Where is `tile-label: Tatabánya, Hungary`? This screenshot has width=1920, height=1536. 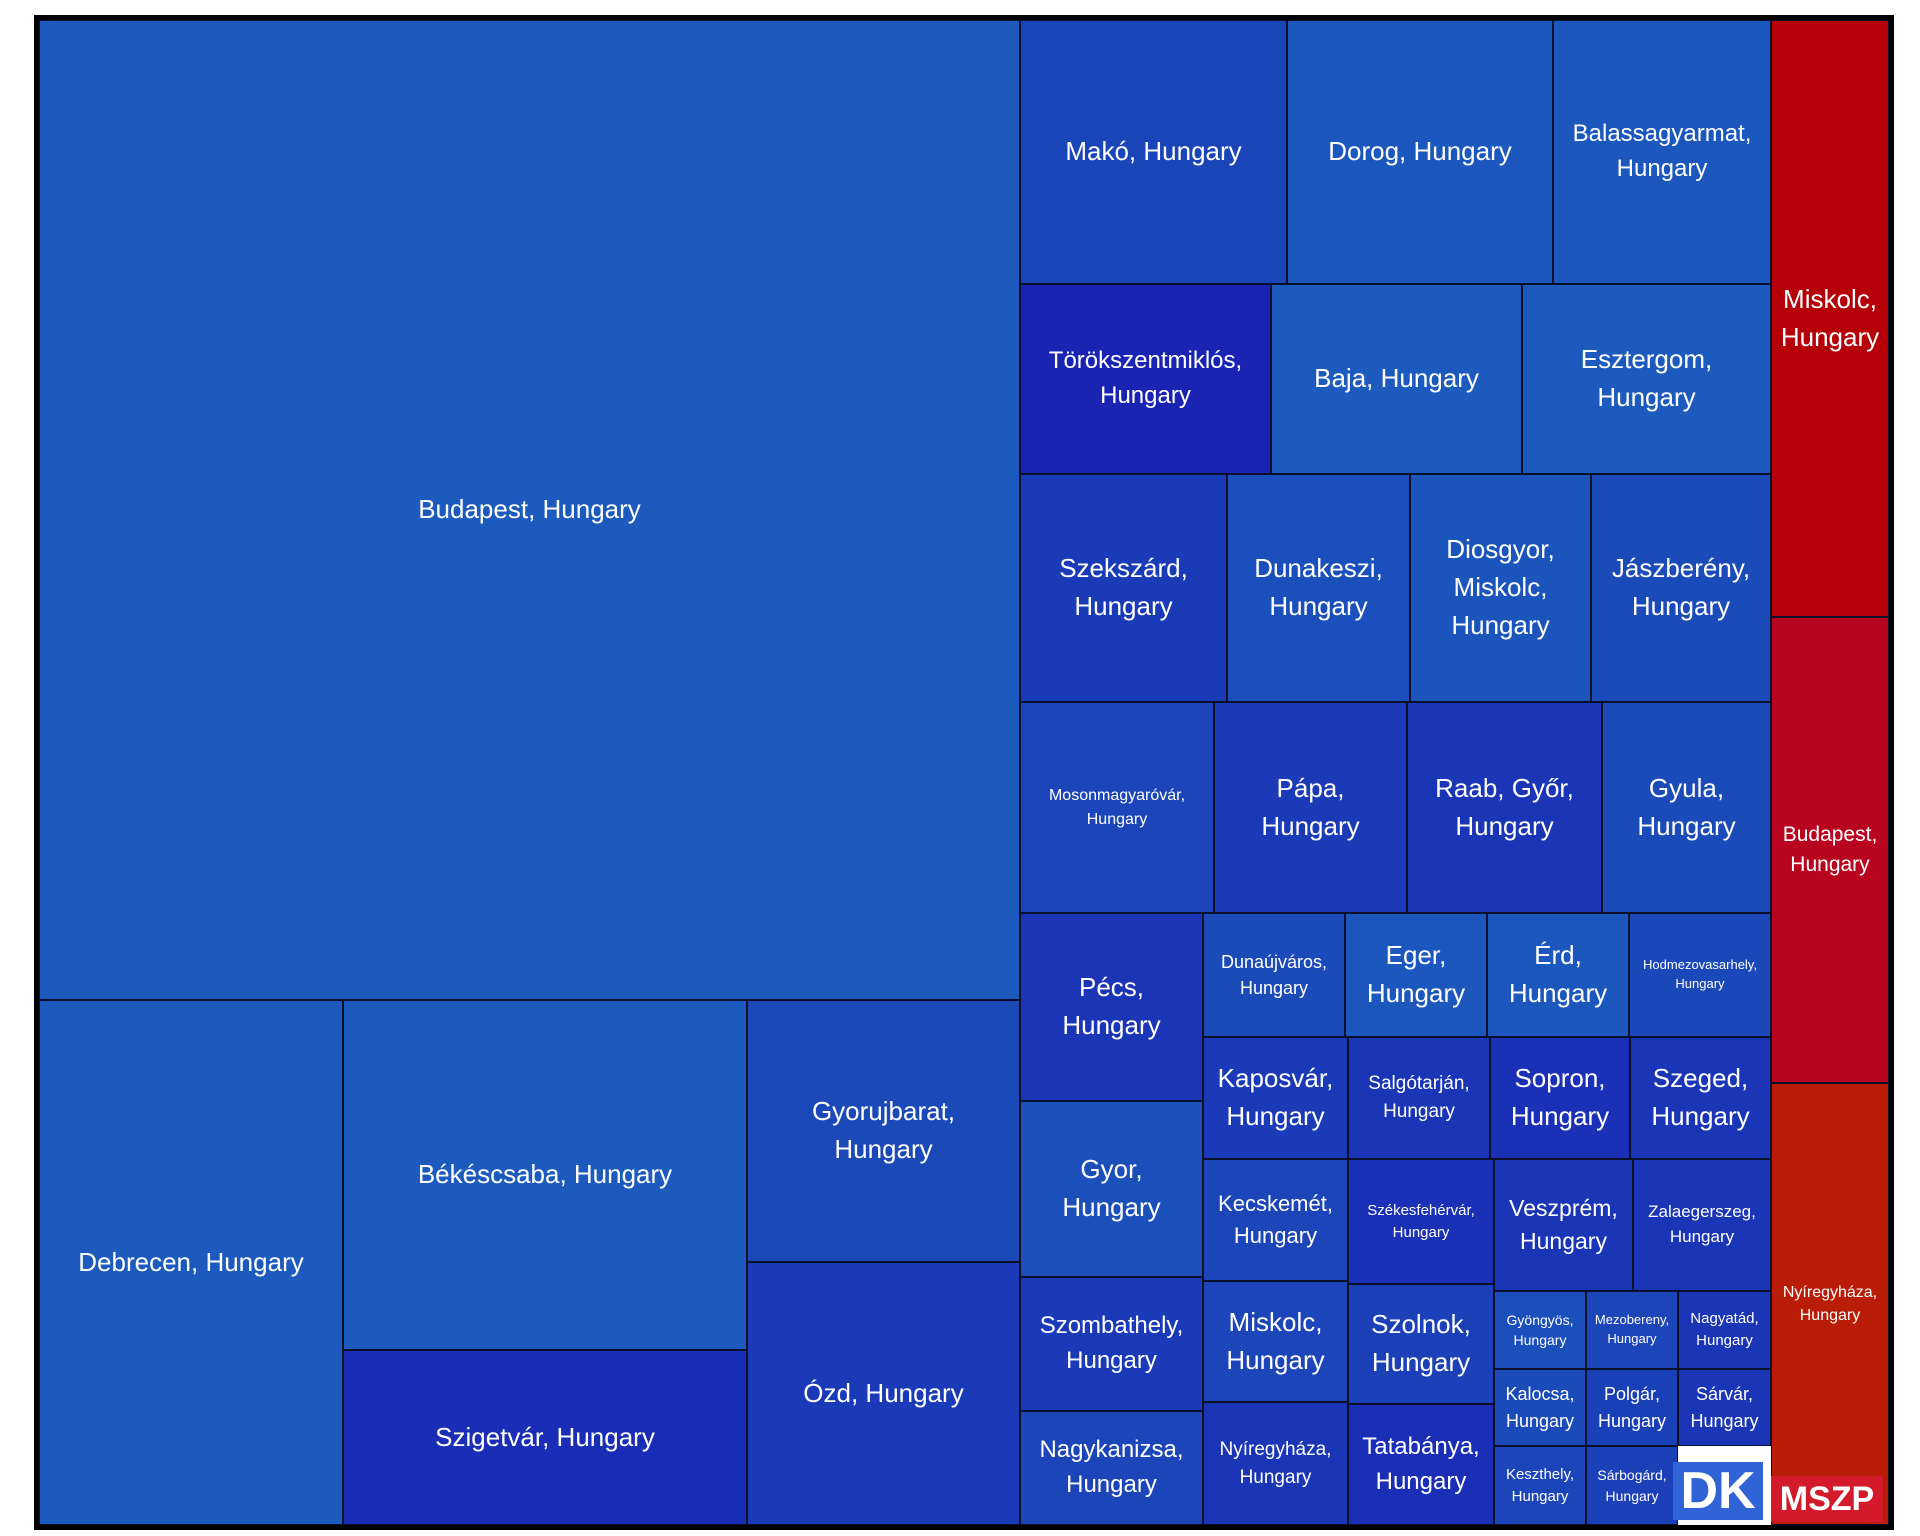 tile-label: Tatabánya, Hungary is located at coordinates (1421, 1463).